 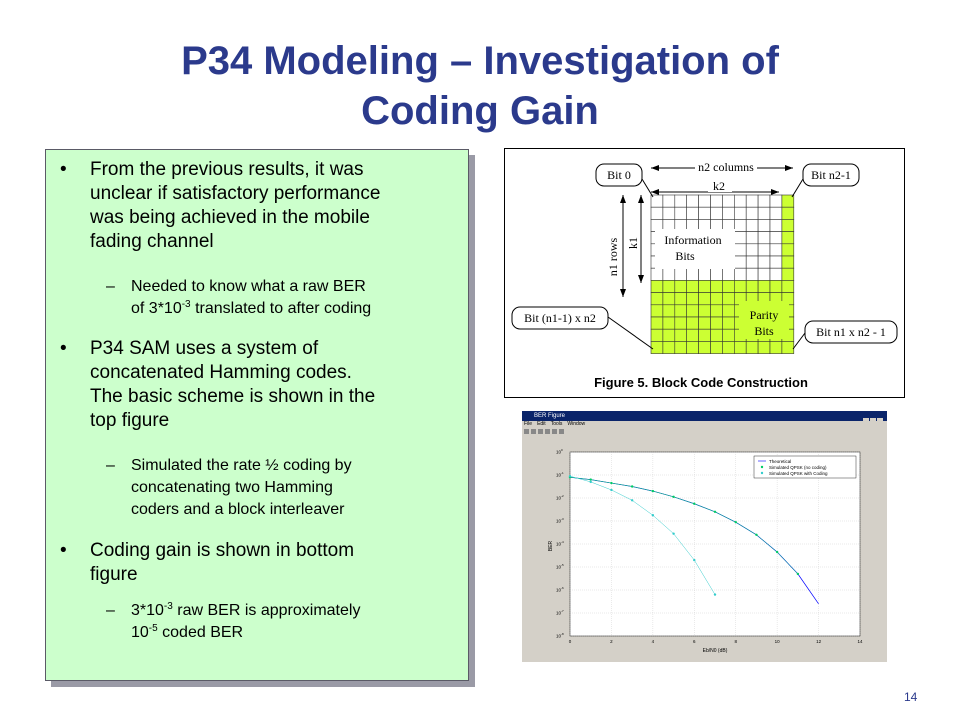 What do you see at coordinates (248, 286) in the screenshot?
I see `sub-bullet-1-line-1: Needed to know what a raw BER` at bounding box center [248, 286].